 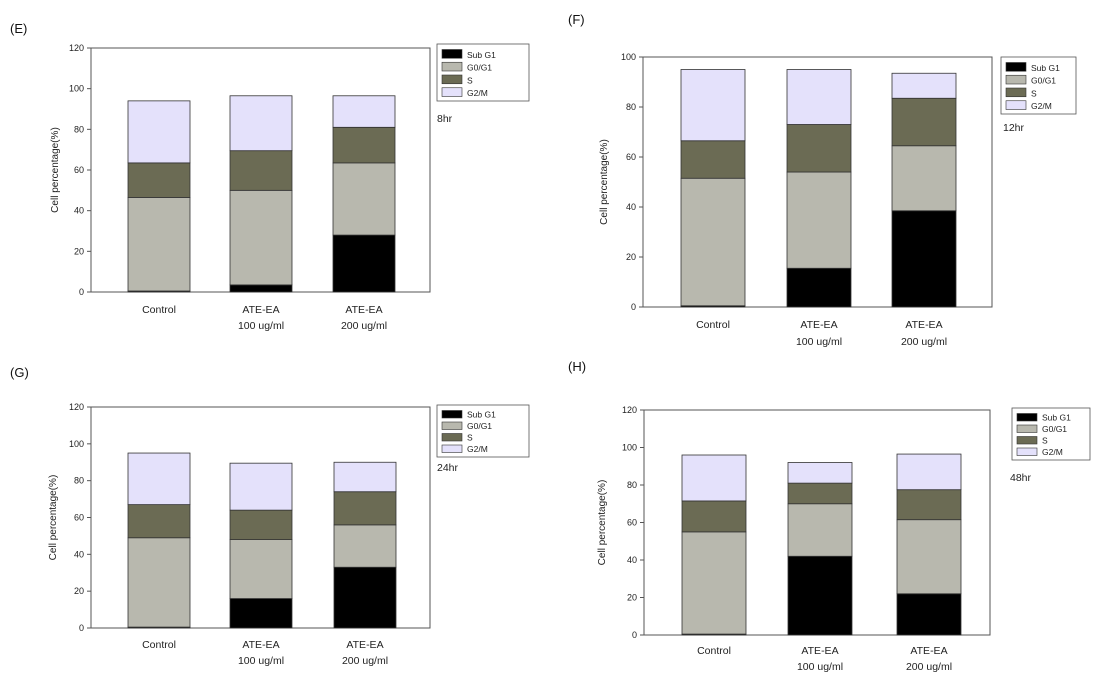 What do you see at coordinates (1014, 128) in the screenshot?
I see `time-annotation: 12hr` at bounding box center [1014, 128].